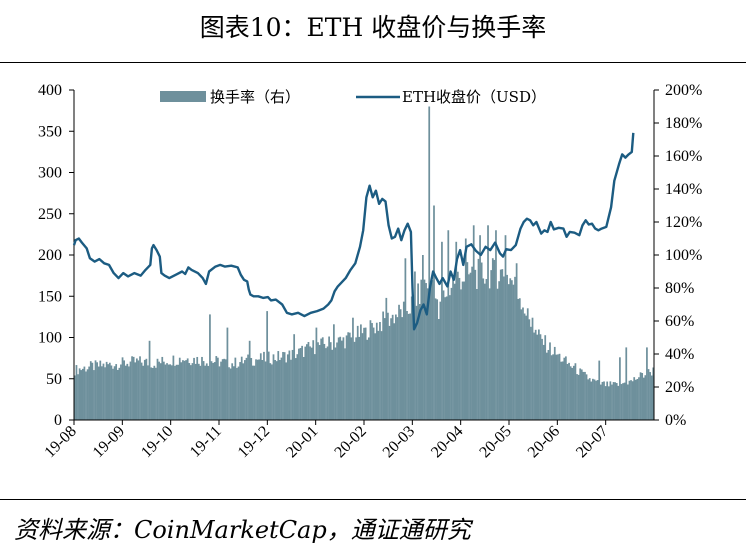 The image size is (746, 555). What do you see at coordinates (50, 131) in the screenshot?
I see `left-tick-label: 350` at bounding box center [50, 131].